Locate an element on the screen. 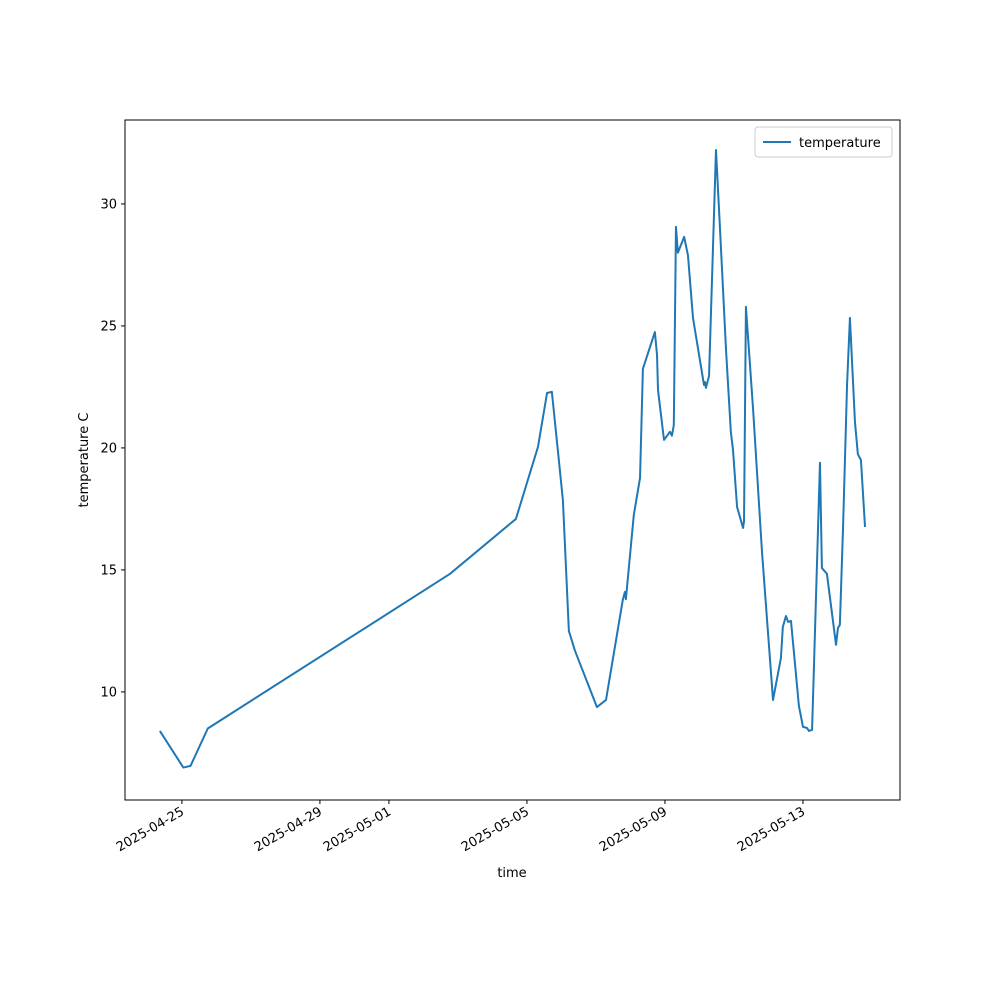 The image size is (1000, 1000). legend-box is located at coordinates (823, 142).